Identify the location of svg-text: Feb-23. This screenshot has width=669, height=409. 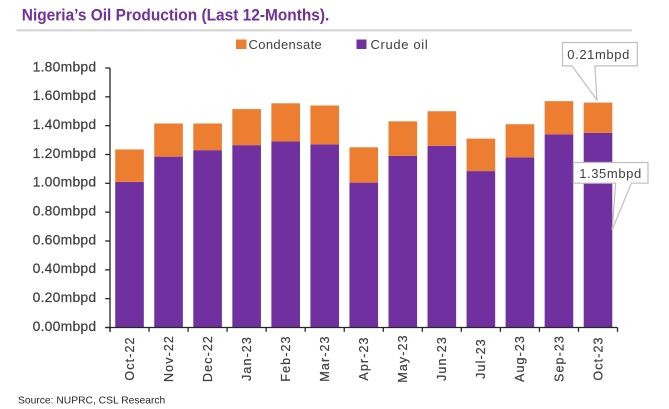
(286, 358).